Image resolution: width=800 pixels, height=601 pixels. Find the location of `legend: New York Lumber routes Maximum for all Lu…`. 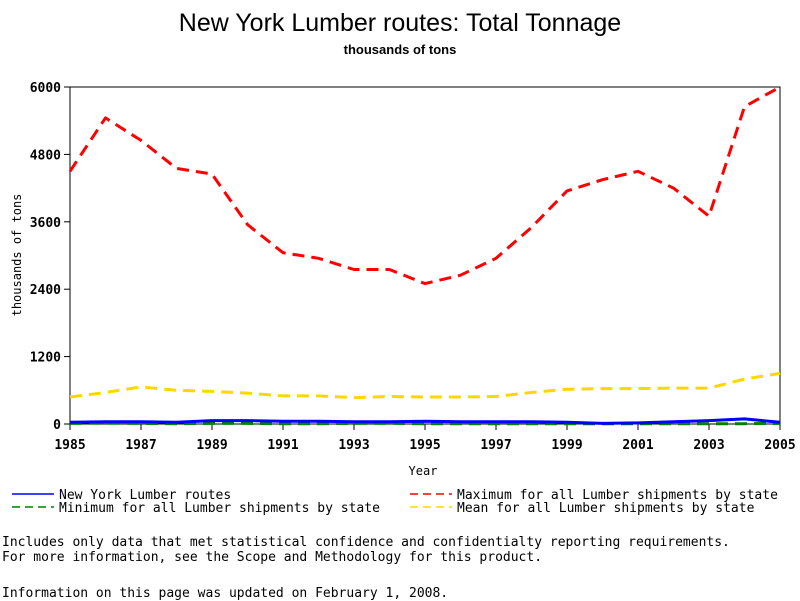

legend: New York Lumber routes Maximum for all Lu… is located at coordinates (395, 502).